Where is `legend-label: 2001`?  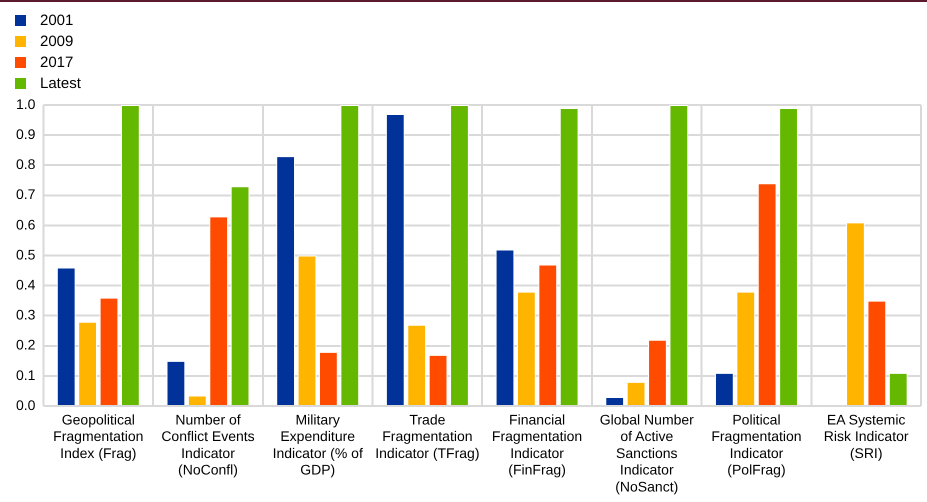 legend-label: 2001 is located at coordinates (57, 20).